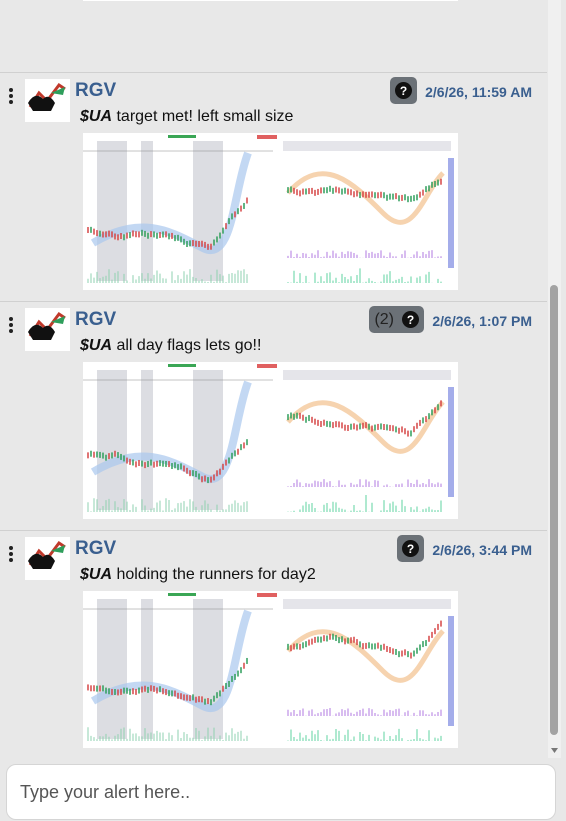  I want to click on input-placeholder: Type your alert here.., so click(105, 792).